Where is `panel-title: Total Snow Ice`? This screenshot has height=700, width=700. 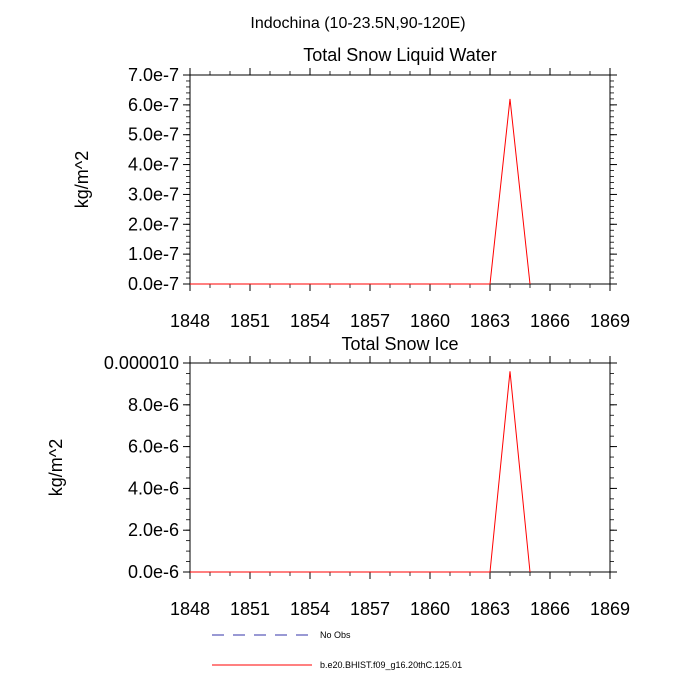 panel-title: Total Snow Ice is located at coordinates (399, 344).